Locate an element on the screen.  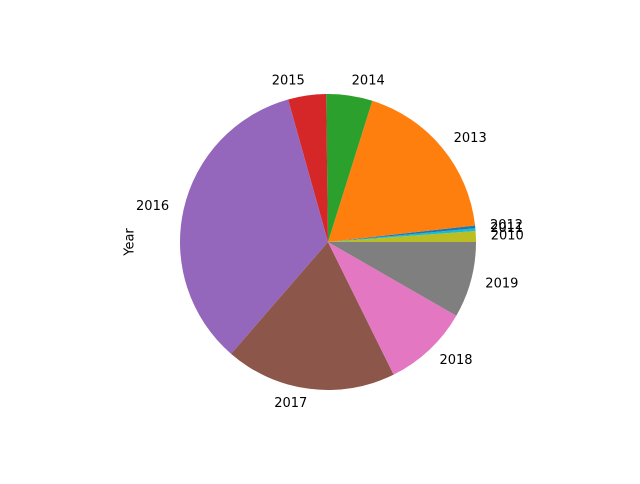
pie-label-2015: 2015 is located at coordinates (288, 80).